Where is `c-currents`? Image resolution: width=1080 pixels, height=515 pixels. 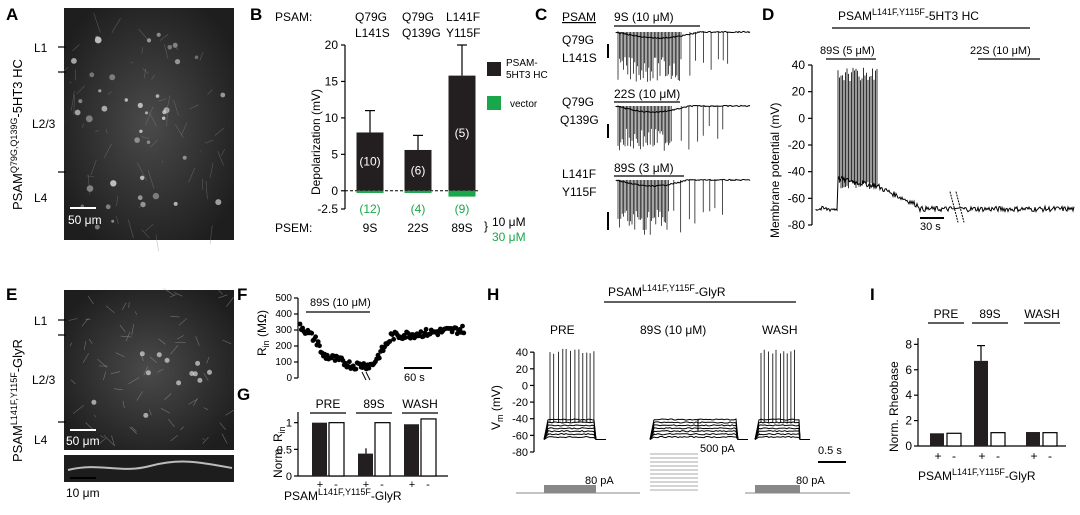
c-currents is located at coordinates (673, 57).